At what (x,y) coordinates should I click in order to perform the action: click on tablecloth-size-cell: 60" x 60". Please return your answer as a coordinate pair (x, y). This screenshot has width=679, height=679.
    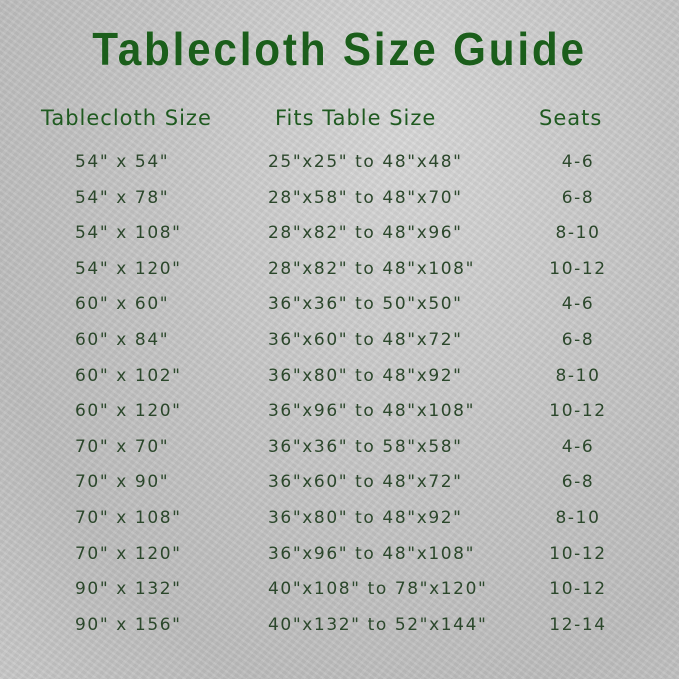
    Looking at the image, I should click on (122, 304).